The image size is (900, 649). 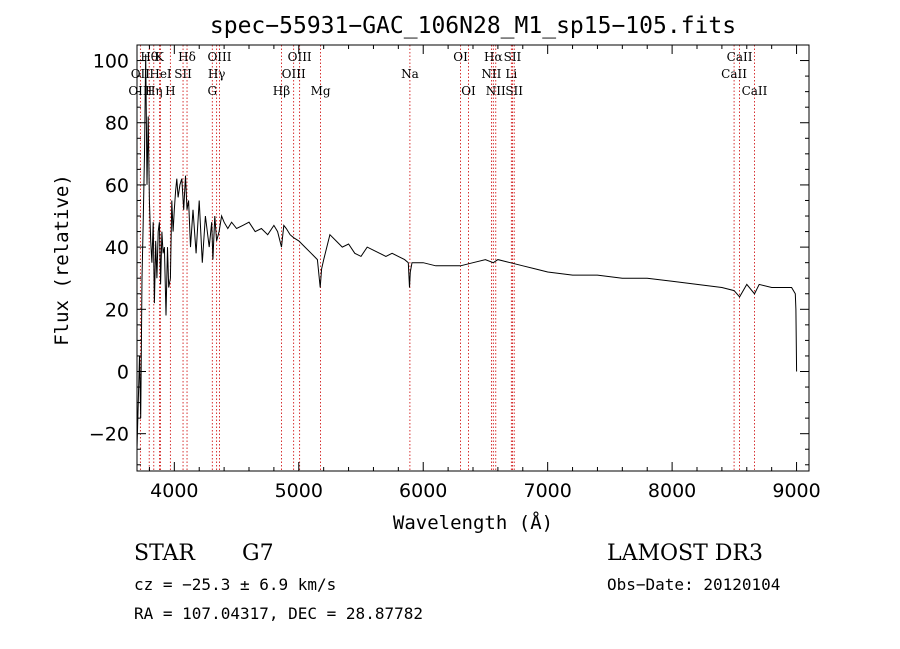 What do you see at coordinates (160, 74) in the screenshot?
I see `marker-label: HeI` at bounding box center [160, 74].